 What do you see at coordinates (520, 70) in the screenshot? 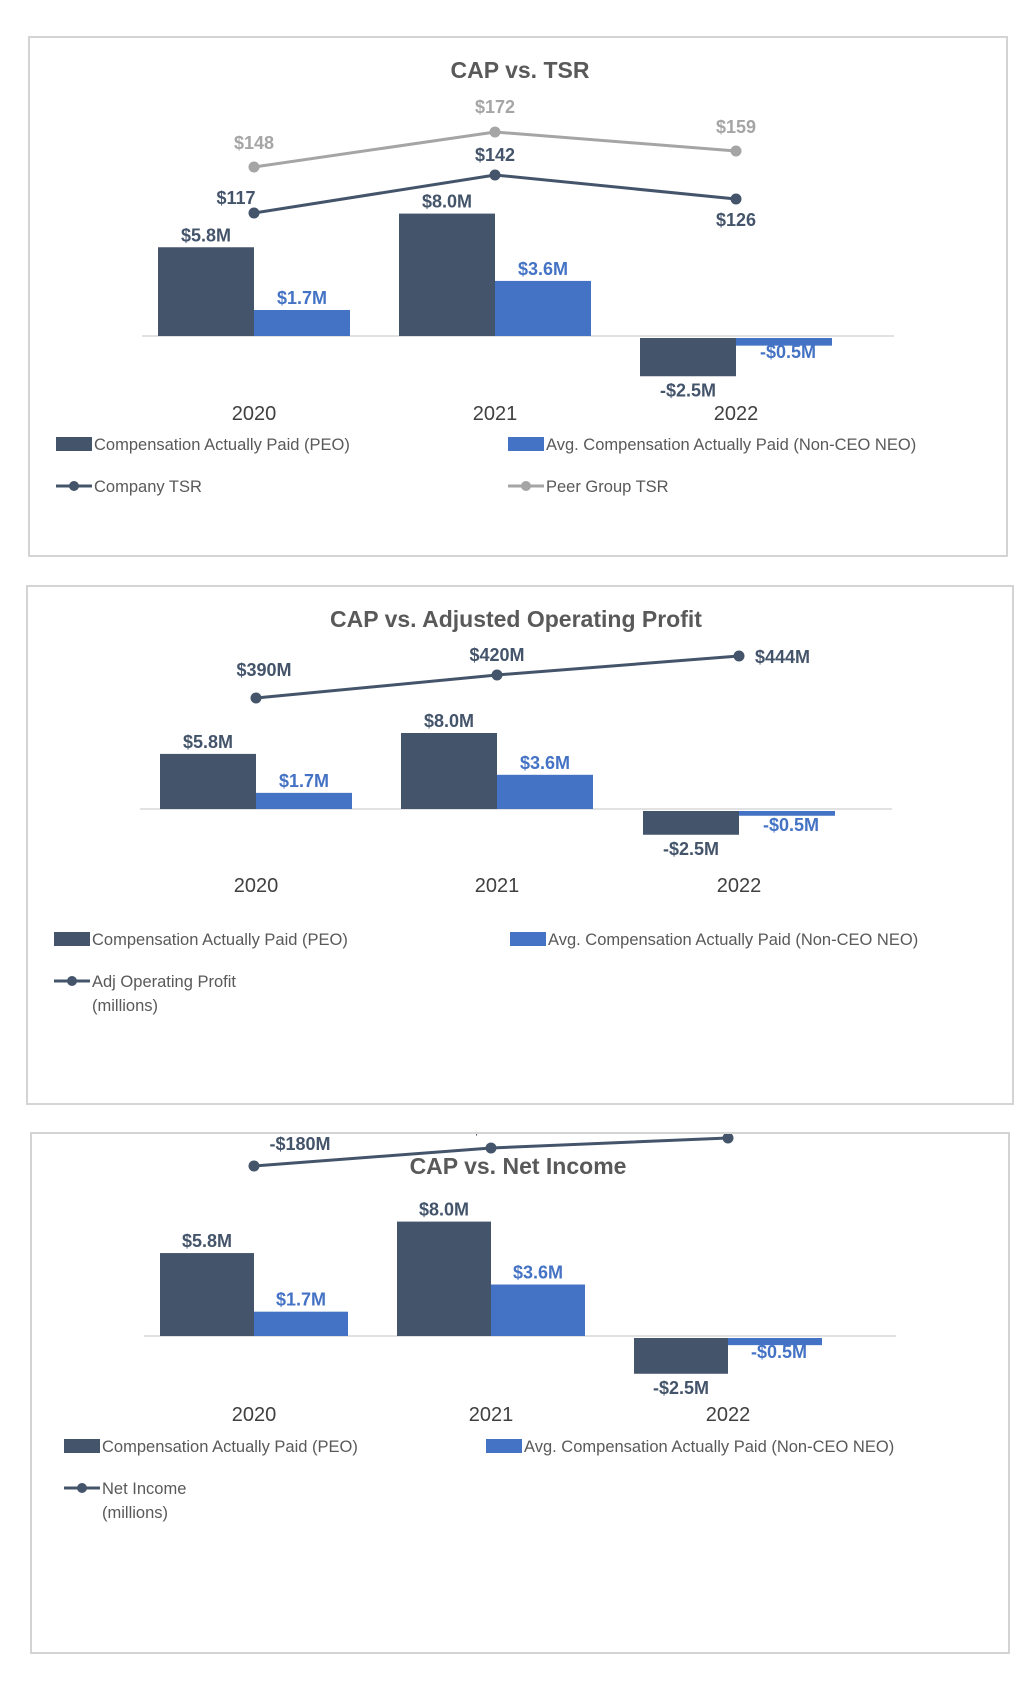
I see `chart-title: CAP vs. TSR` at bounding box center [520, 70].